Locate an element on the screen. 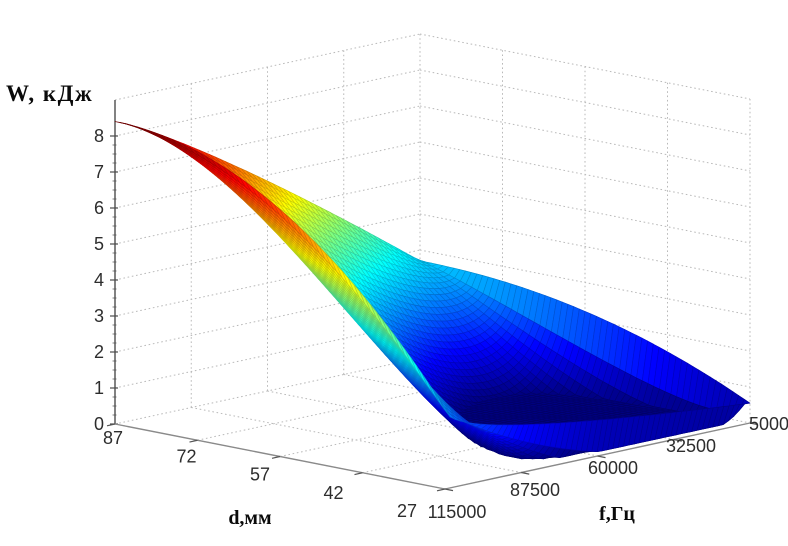 This screenshot has width=788, height=546. x-axis-title: d,мм is located at coordinates (249, 518).